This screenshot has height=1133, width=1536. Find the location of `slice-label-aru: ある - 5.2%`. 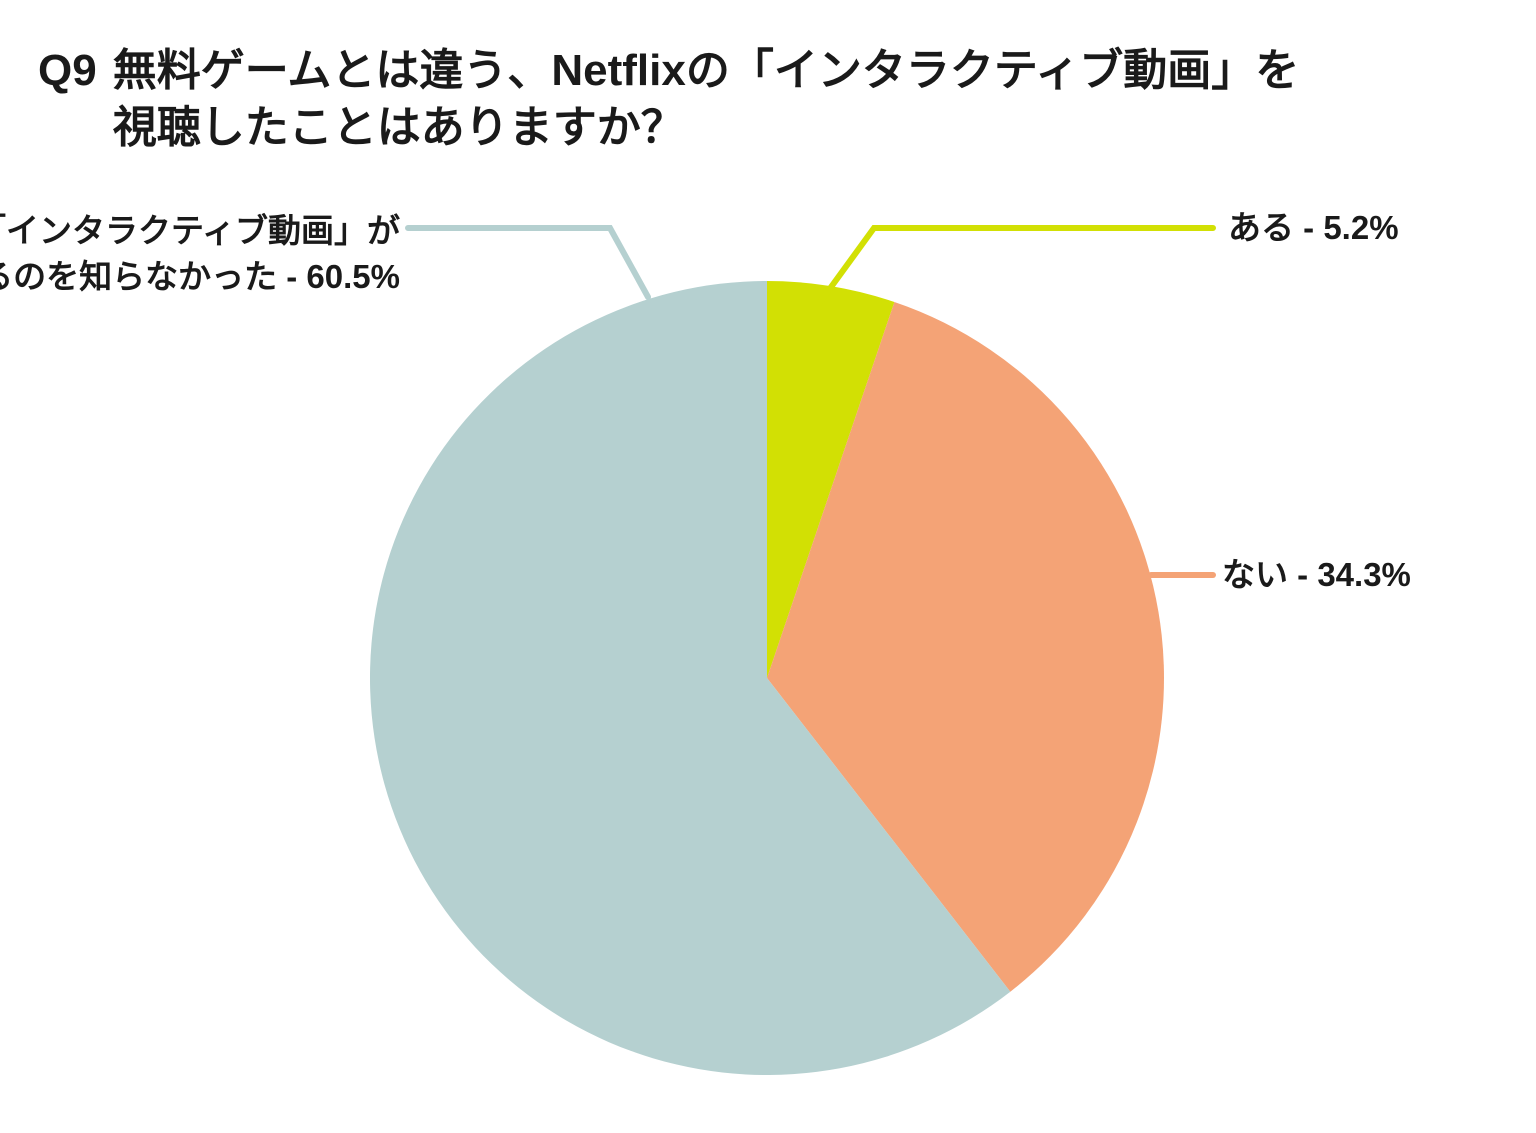

slice-label-aru: ある - 5.2% is located at coordinates (1313, 227).